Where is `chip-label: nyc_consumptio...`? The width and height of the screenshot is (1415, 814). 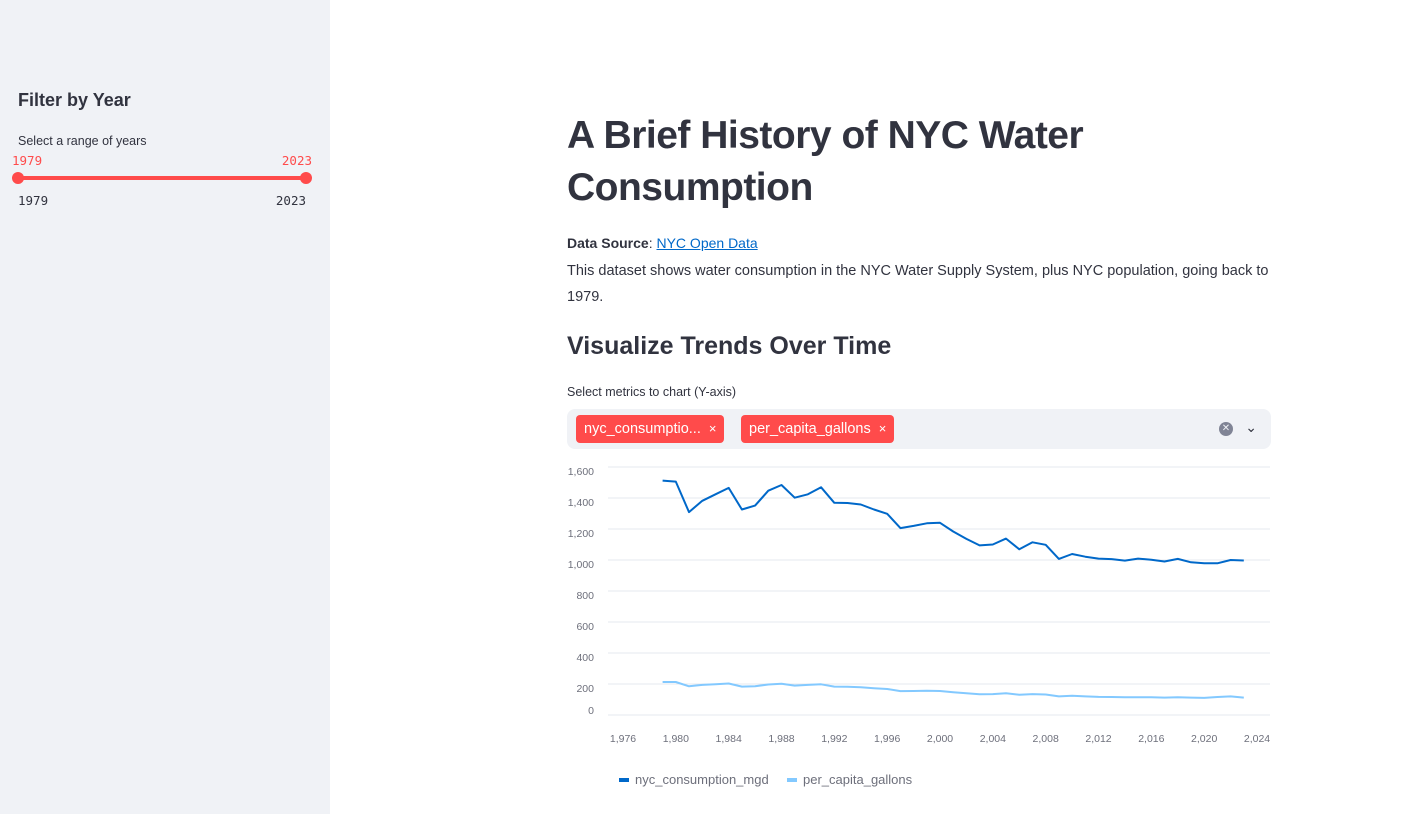
chip-label: nyc_consumptio... is located at coordinates (642, 429).